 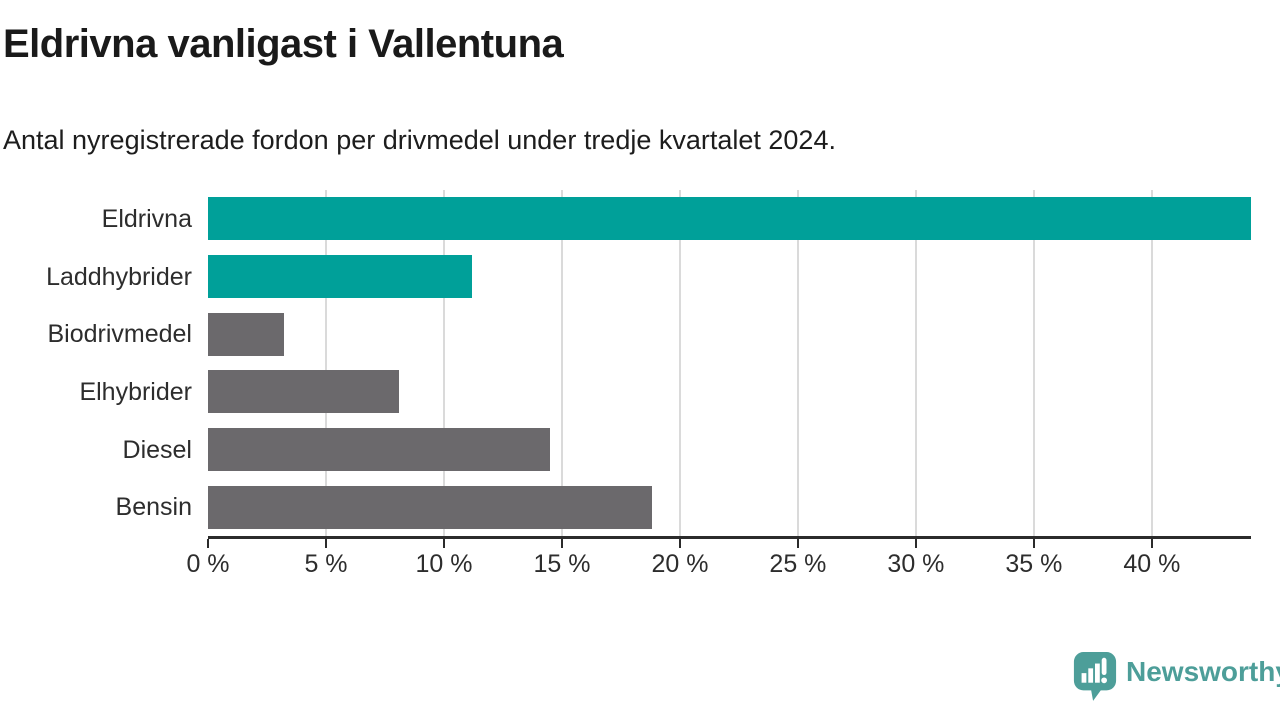 I want to click on chart-title: Eldrivna vanligast i Vallentuna, so click(x=283, y=44).